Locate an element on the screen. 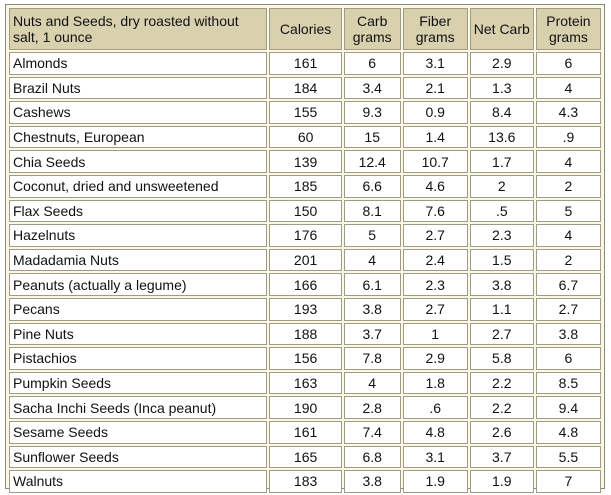  cell-food-name: Chestnuts, European is located at coordinates (138, 137).